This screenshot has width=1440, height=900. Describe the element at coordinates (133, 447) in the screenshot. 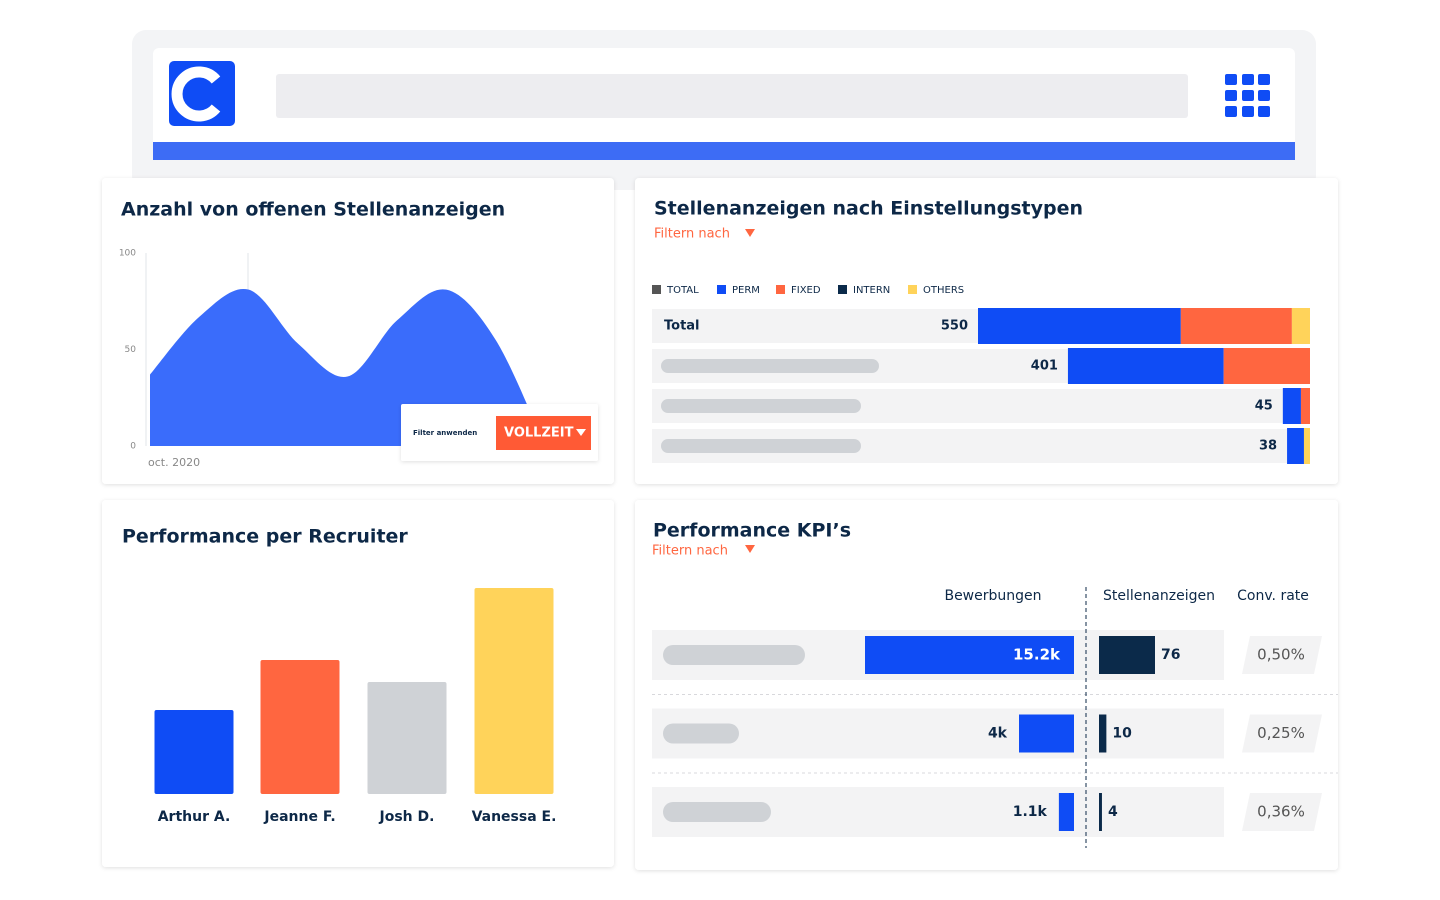

I see `y-tick-label: 0` at that location.